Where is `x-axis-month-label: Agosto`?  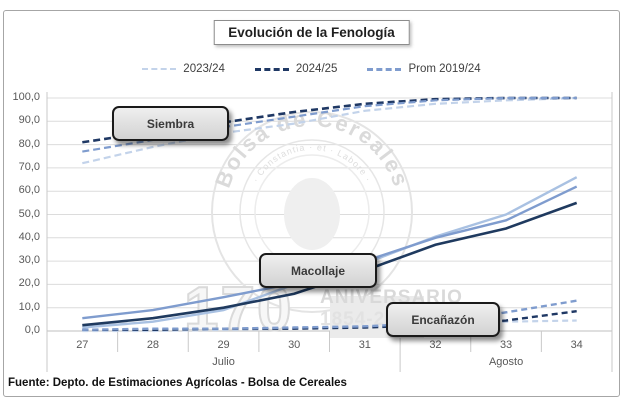 x-axis-month-label: Agosto is located at coordinates (506, 362).